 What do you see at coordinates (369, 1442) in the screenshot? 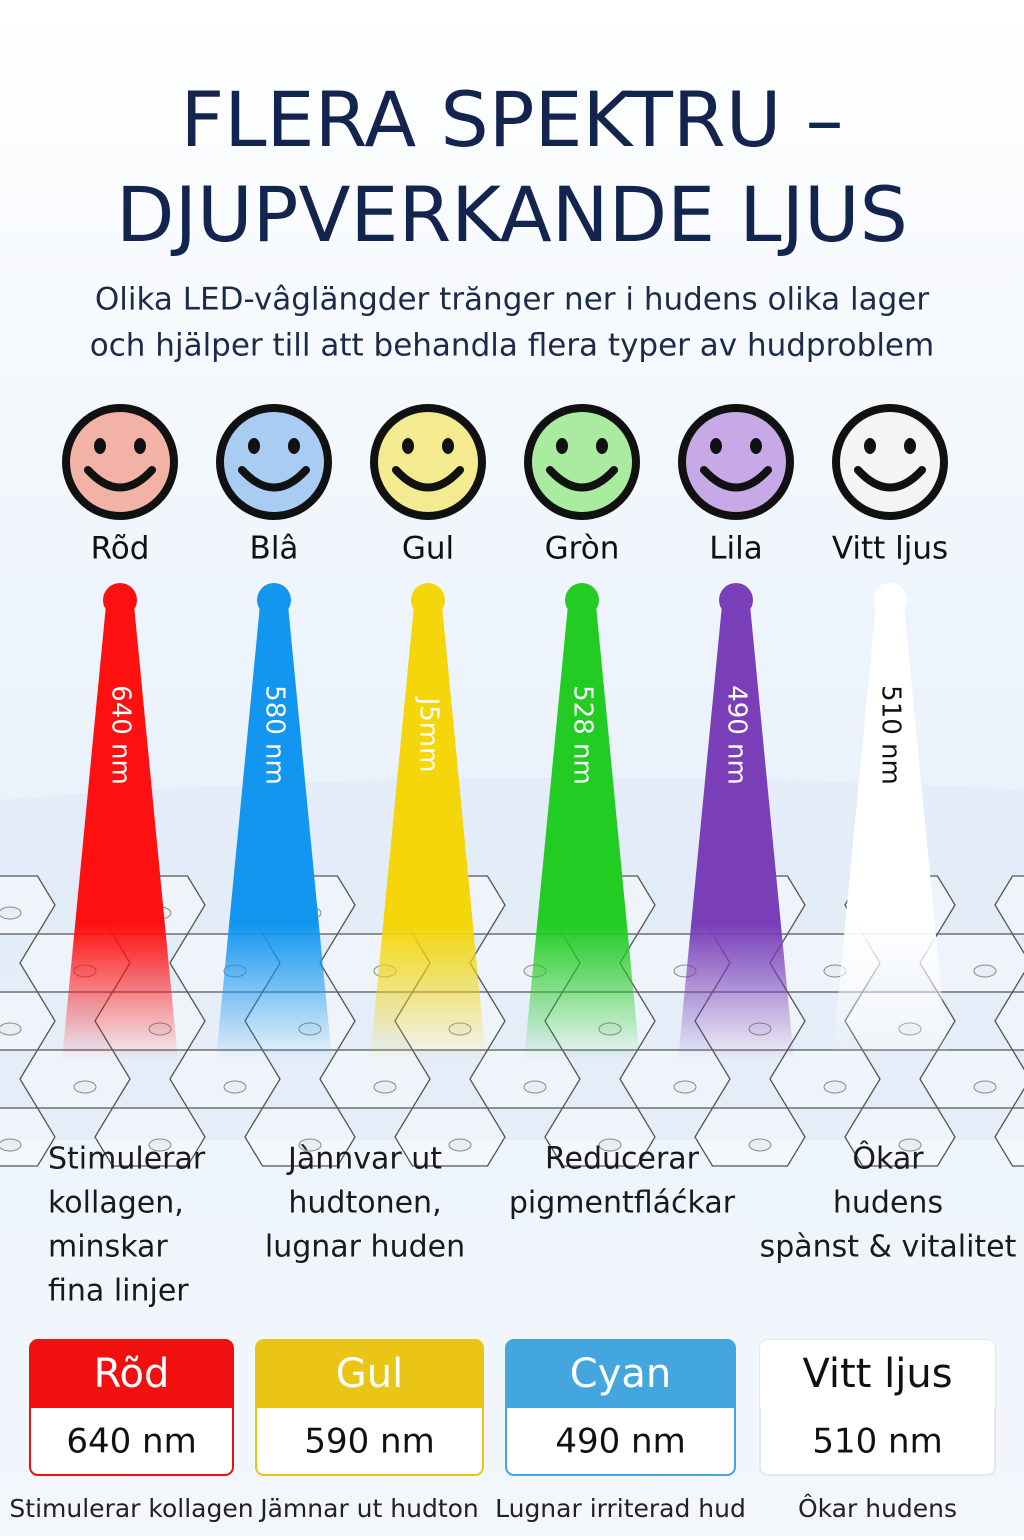
I see `card-wavelength: 590 nm` at bounding box center [369, 1442].